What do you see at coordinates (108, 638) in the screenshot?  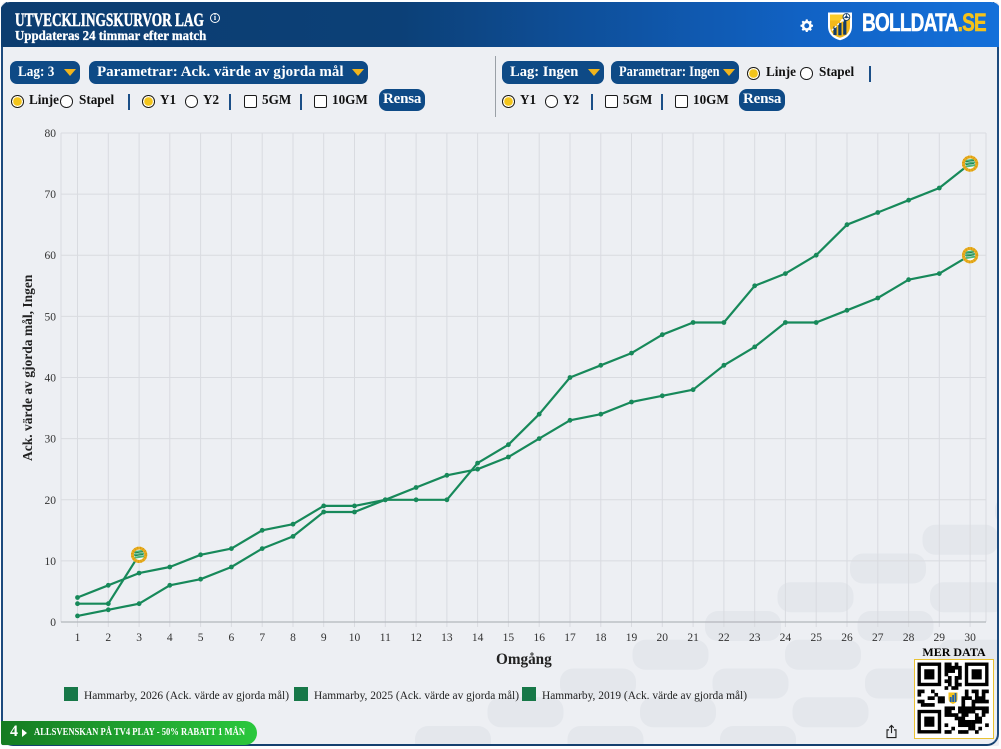 I see `svg-text: 2` at bounding box center [108, 638].